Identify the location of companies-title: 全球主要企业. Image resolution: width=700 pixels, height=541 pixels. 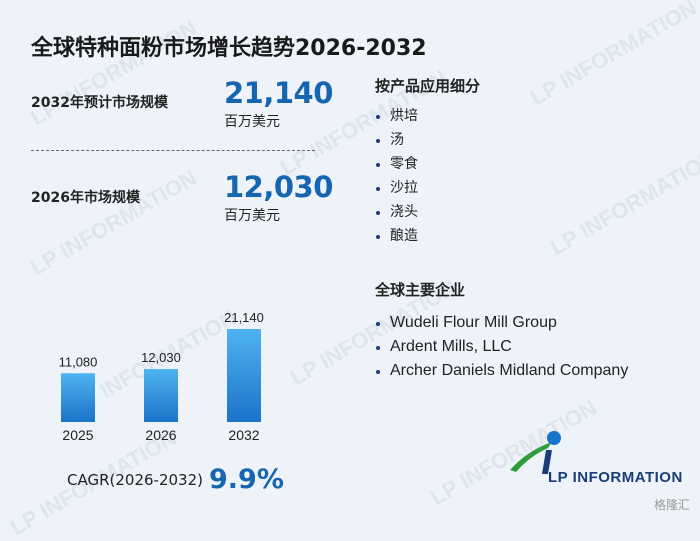
(420, 290).